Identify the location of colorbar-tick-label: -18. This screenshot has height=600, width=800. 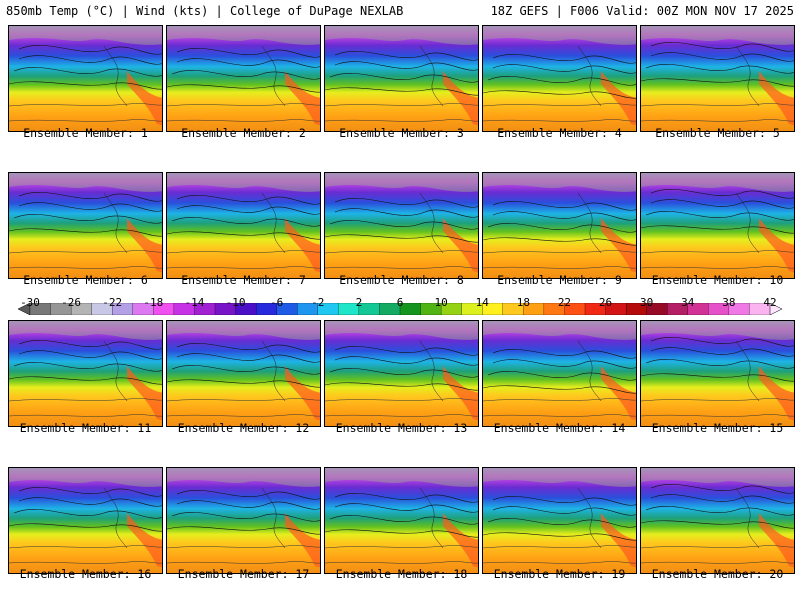
(153, 302).